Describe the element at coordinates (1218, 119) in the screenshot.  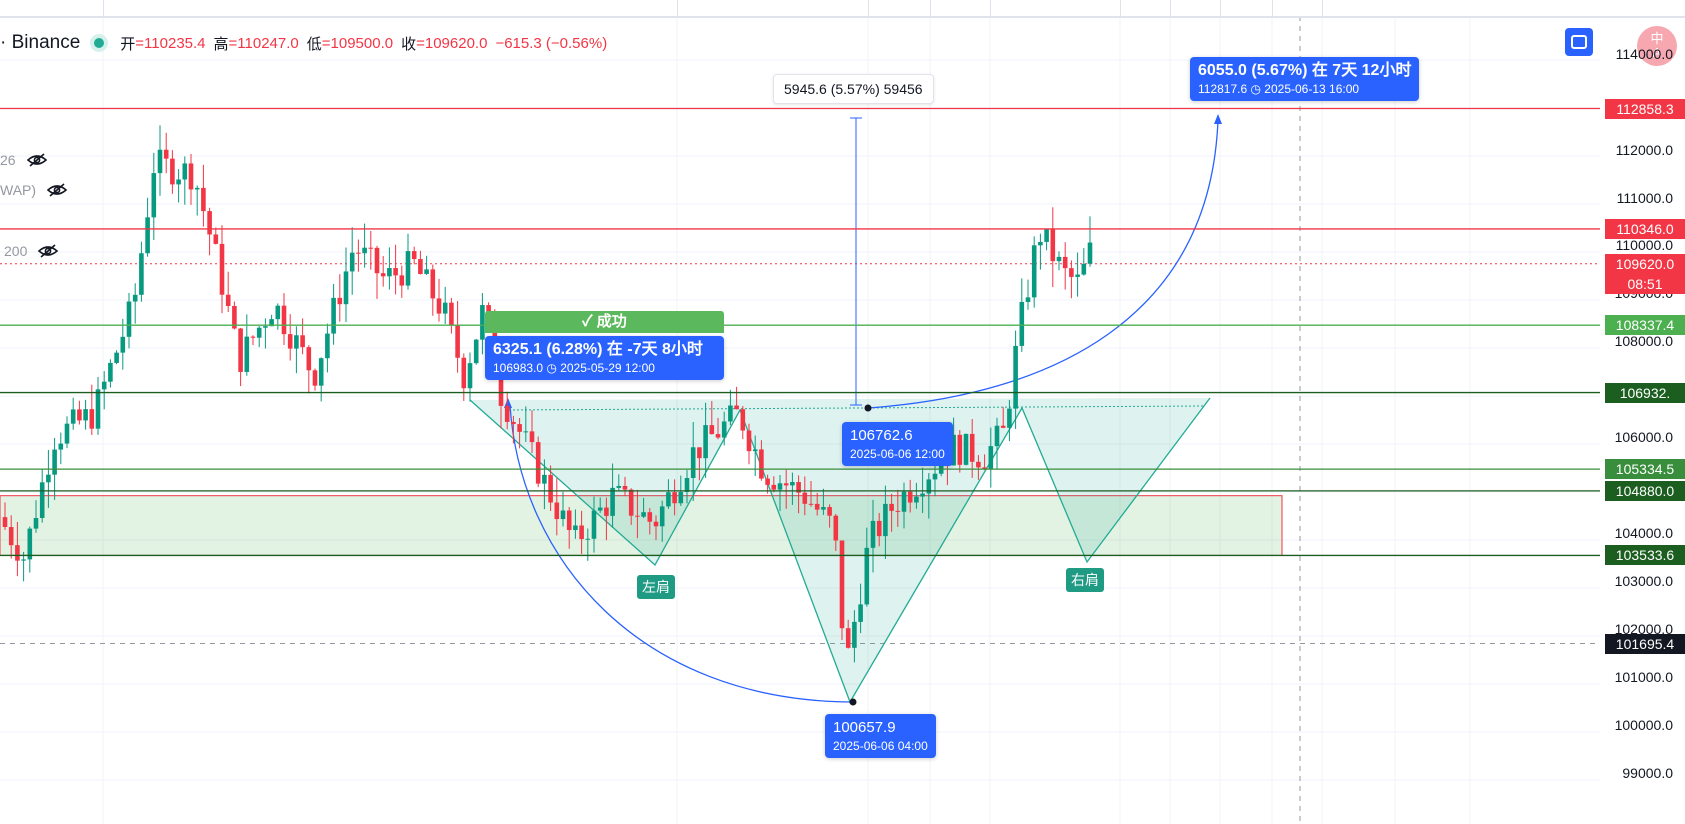
I see `arrow-head` at that location.